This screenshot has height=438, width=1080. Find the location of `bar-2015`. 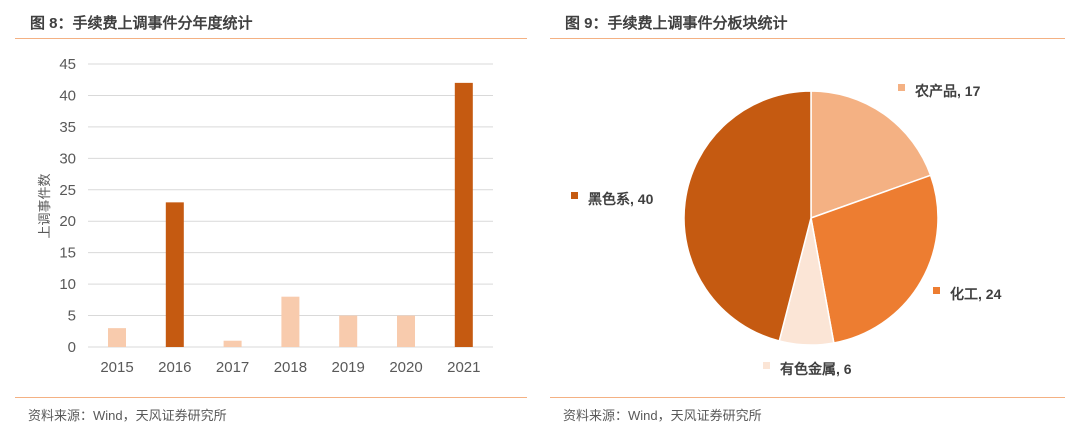

bar-2015 is located at coordinates (117, 337).